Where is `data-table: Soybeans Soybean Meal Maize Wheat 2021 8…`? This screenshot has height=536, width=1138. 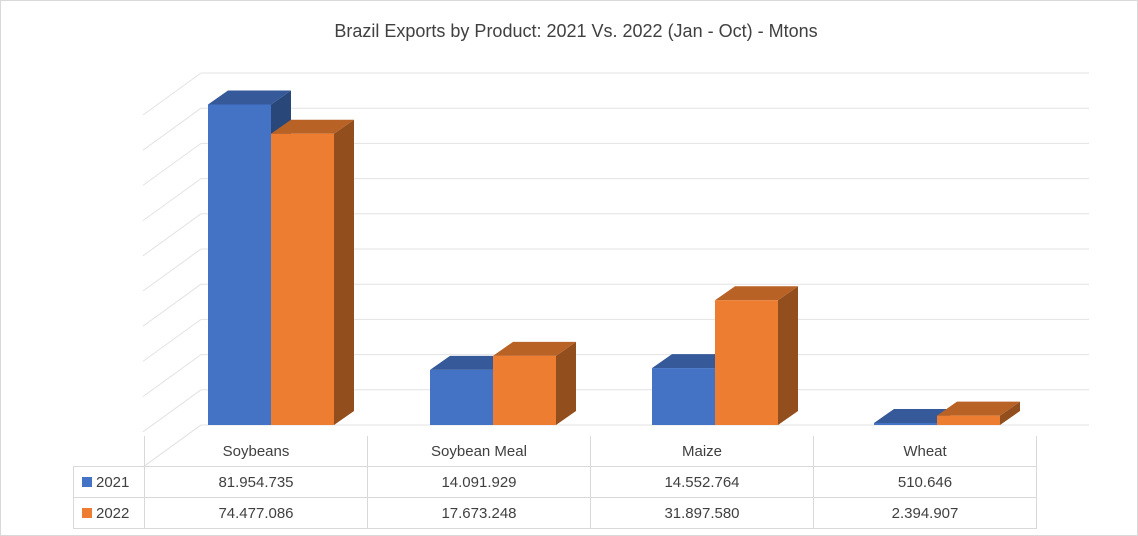 data-table: Soybeans Soybean Meal Maize Wheat 2021 8… is located at coordinates (555, 482).